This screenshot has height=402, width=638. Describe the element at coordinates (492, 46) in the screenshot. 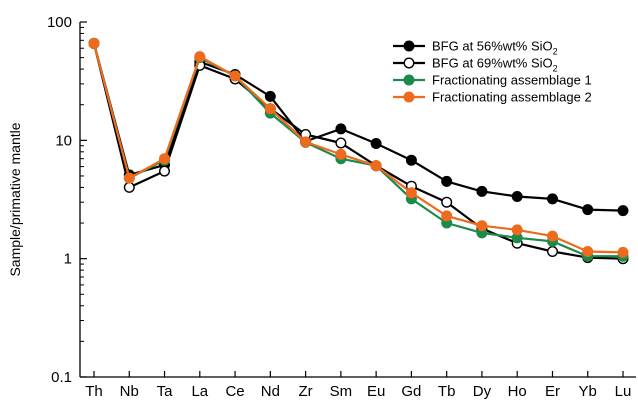

I see `legend-label-text: BFG at 56%wt% SiO` at that location.